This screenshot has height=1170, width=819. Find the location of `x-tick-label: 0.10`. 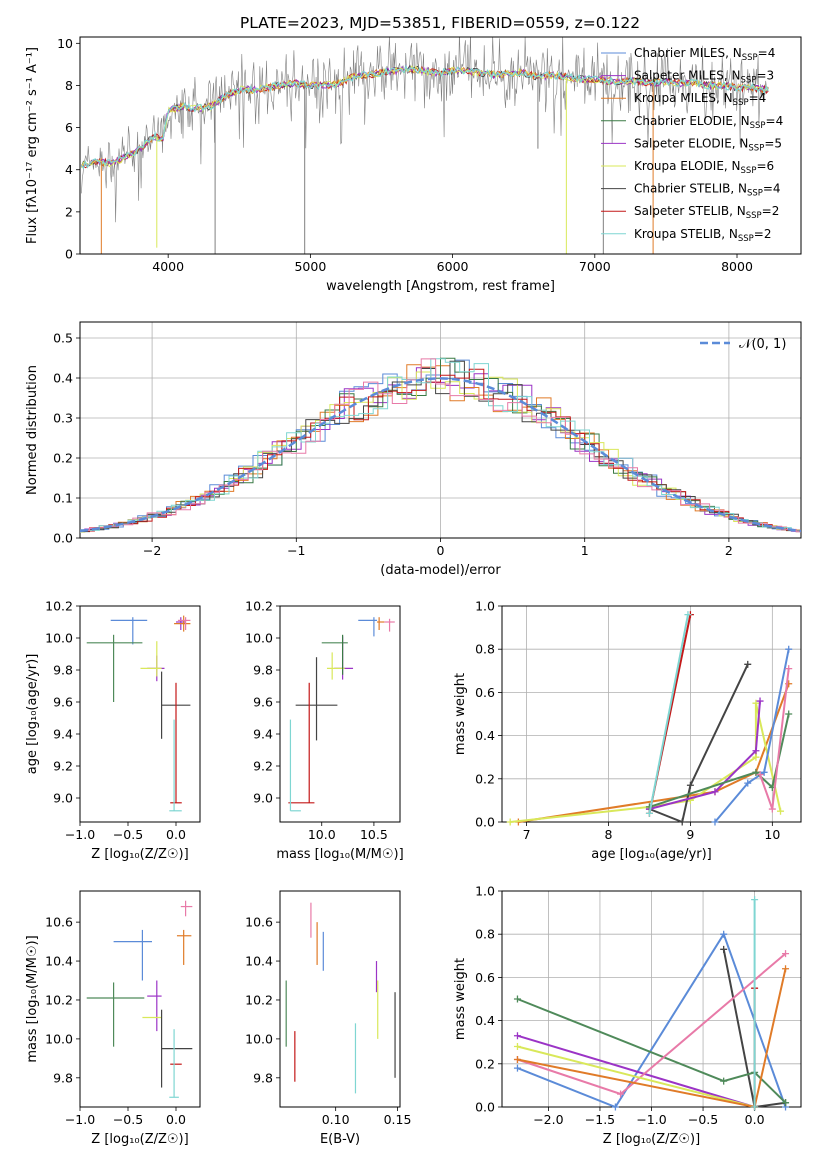

x-tick-label: 0.10 is located at coordinates (336, 1119).